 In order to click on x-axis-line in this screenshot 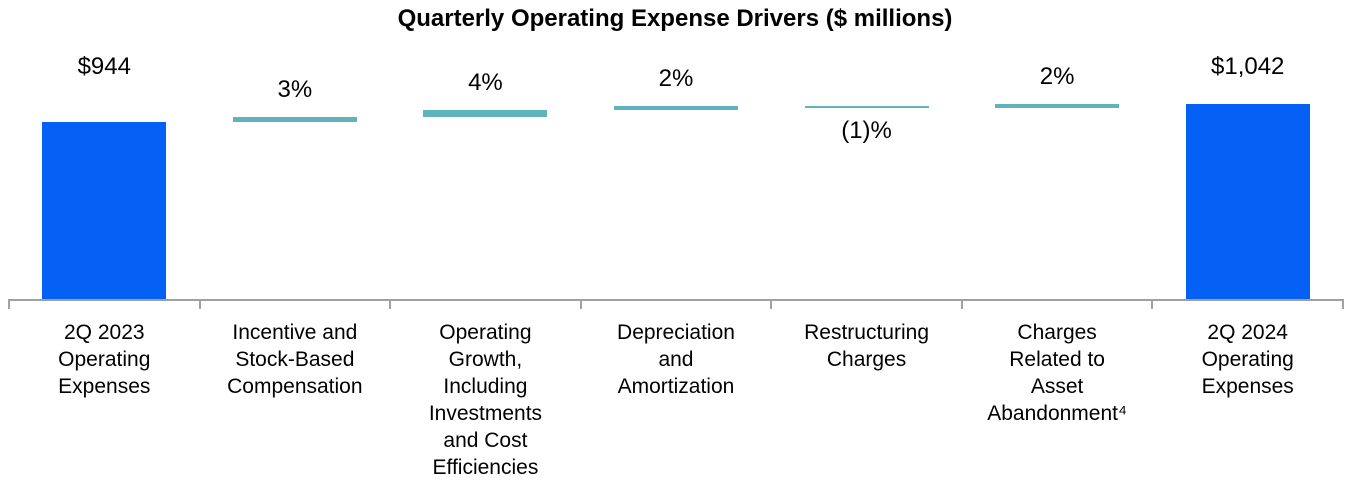, I will do `click(676, 300)`.